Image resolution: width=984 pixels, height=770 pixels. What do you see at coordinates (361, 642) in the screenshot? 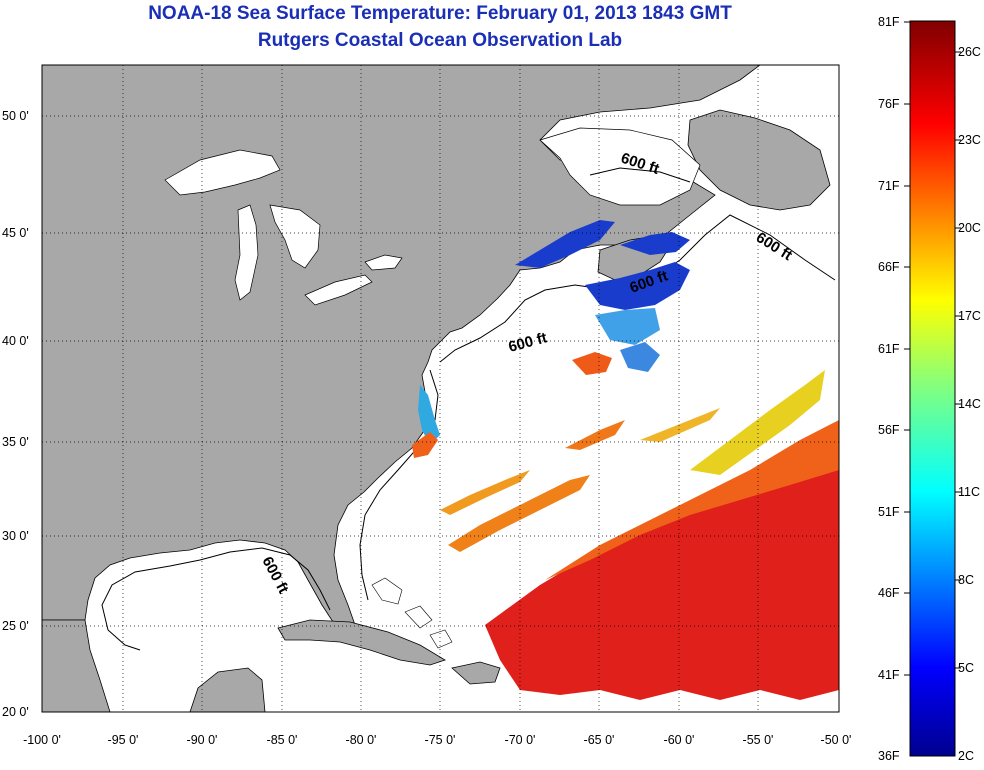
I see `cuba-land` at bounding box center [361, 642].